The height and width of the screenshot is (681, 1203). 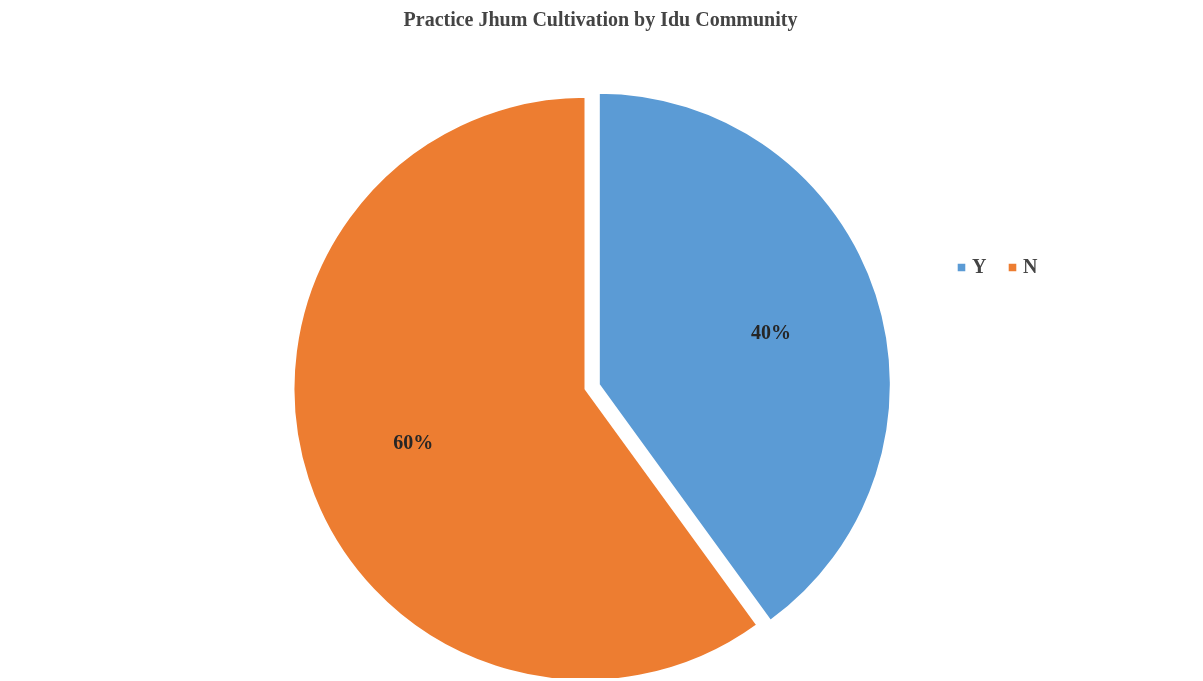 I want to click on data-label: 60%, so click(x=413, y=441).